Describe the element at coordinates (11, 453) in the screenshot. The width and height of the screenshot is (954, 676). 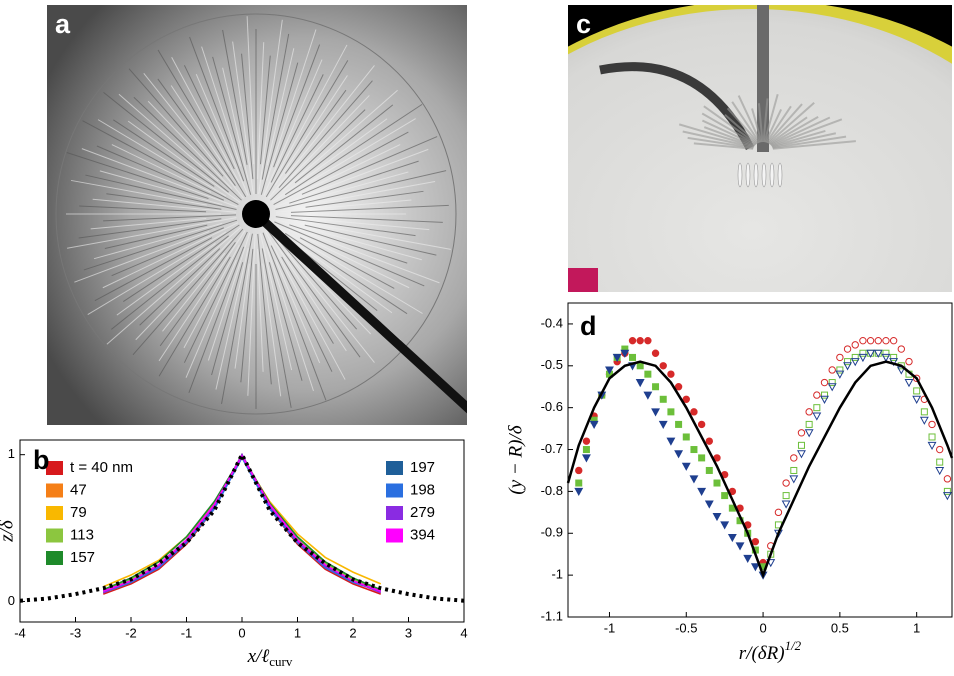
I see `y-tick-label: 1` at that location.